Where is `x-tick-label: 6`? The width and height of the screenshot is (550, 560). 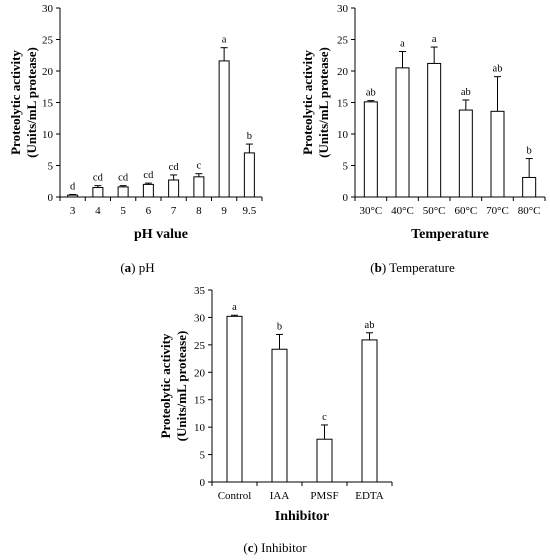
x-tick-label: 6 is located at coordinates (149, 211).